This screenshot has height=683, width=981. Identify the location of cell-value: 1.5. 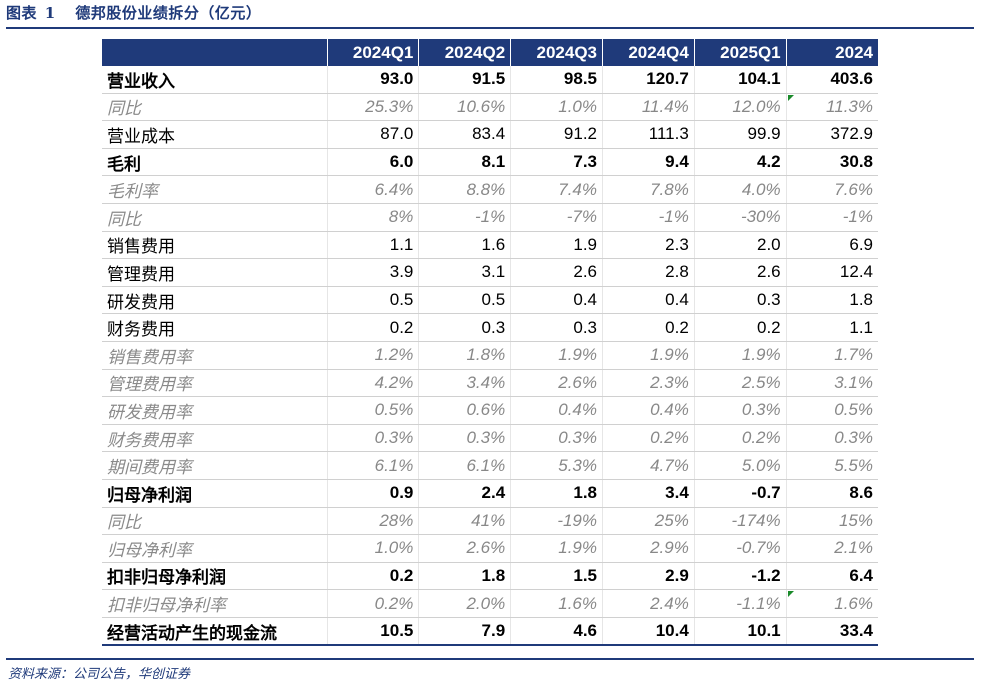
(585, 575).